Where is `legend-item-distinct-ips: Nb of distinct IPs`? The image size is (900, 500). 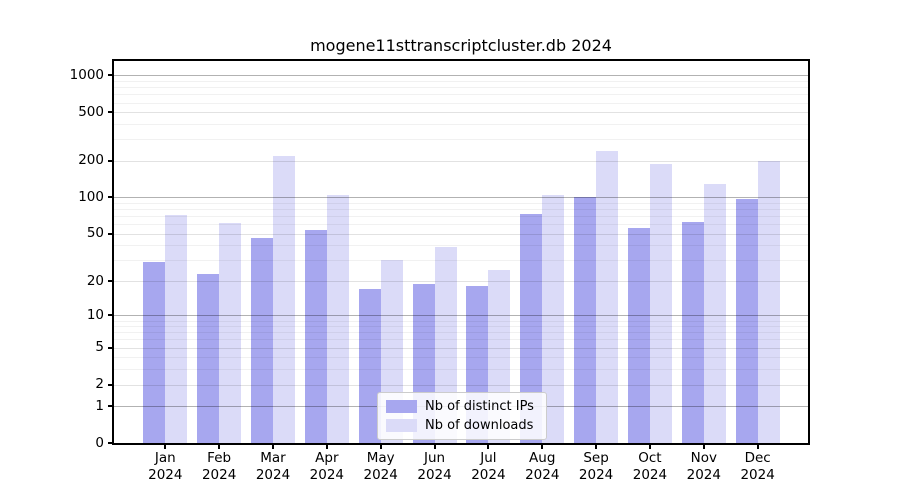 legend-item-distinct-ips: Nb of distinct IPs is located at coordinates (460, 406).